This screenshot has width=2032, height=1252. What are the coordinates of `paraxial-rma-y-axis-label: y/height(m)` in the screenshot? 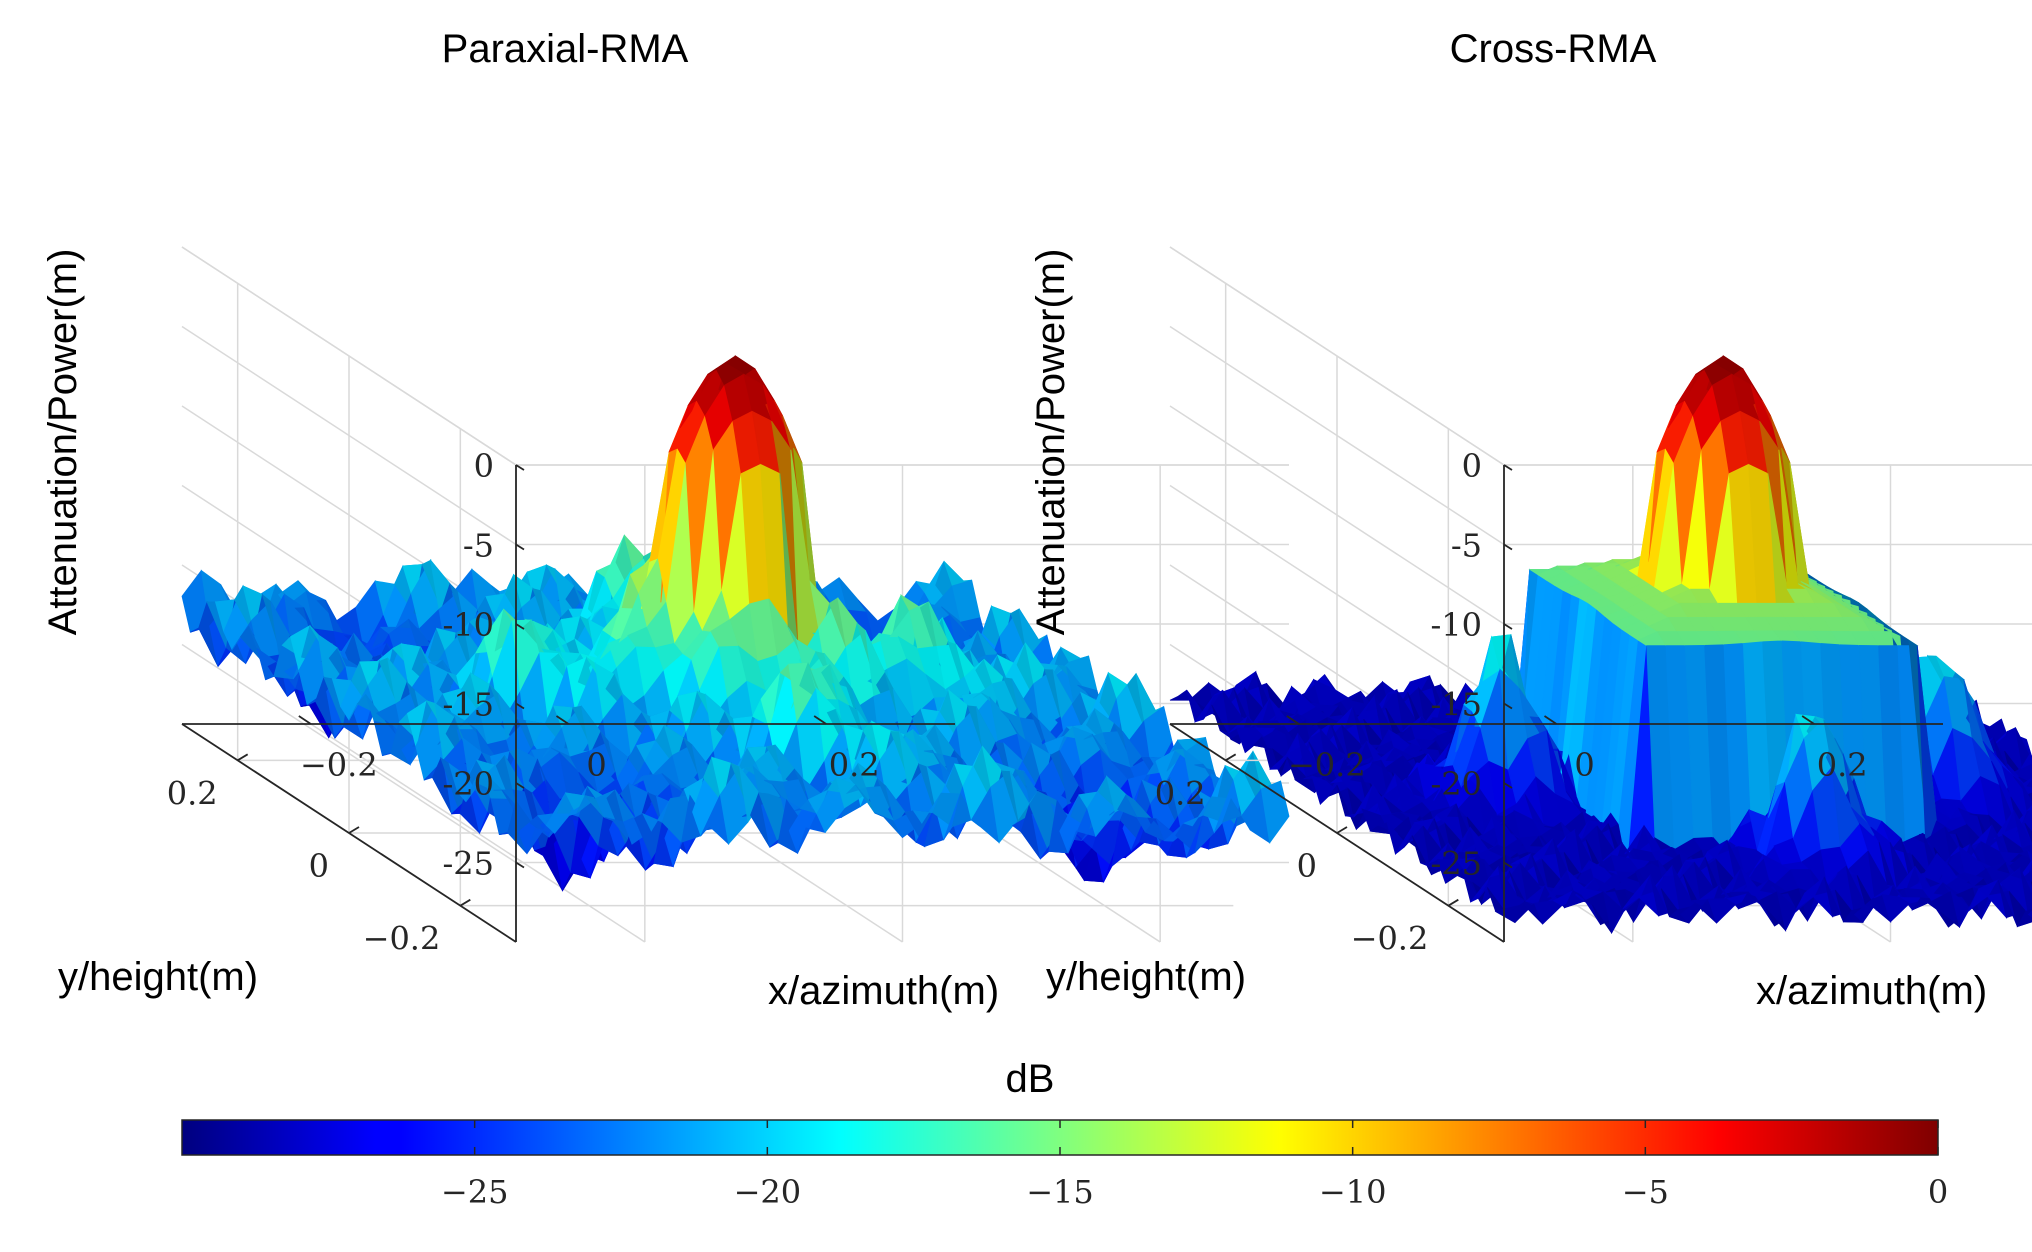 It's located at (158, 977).